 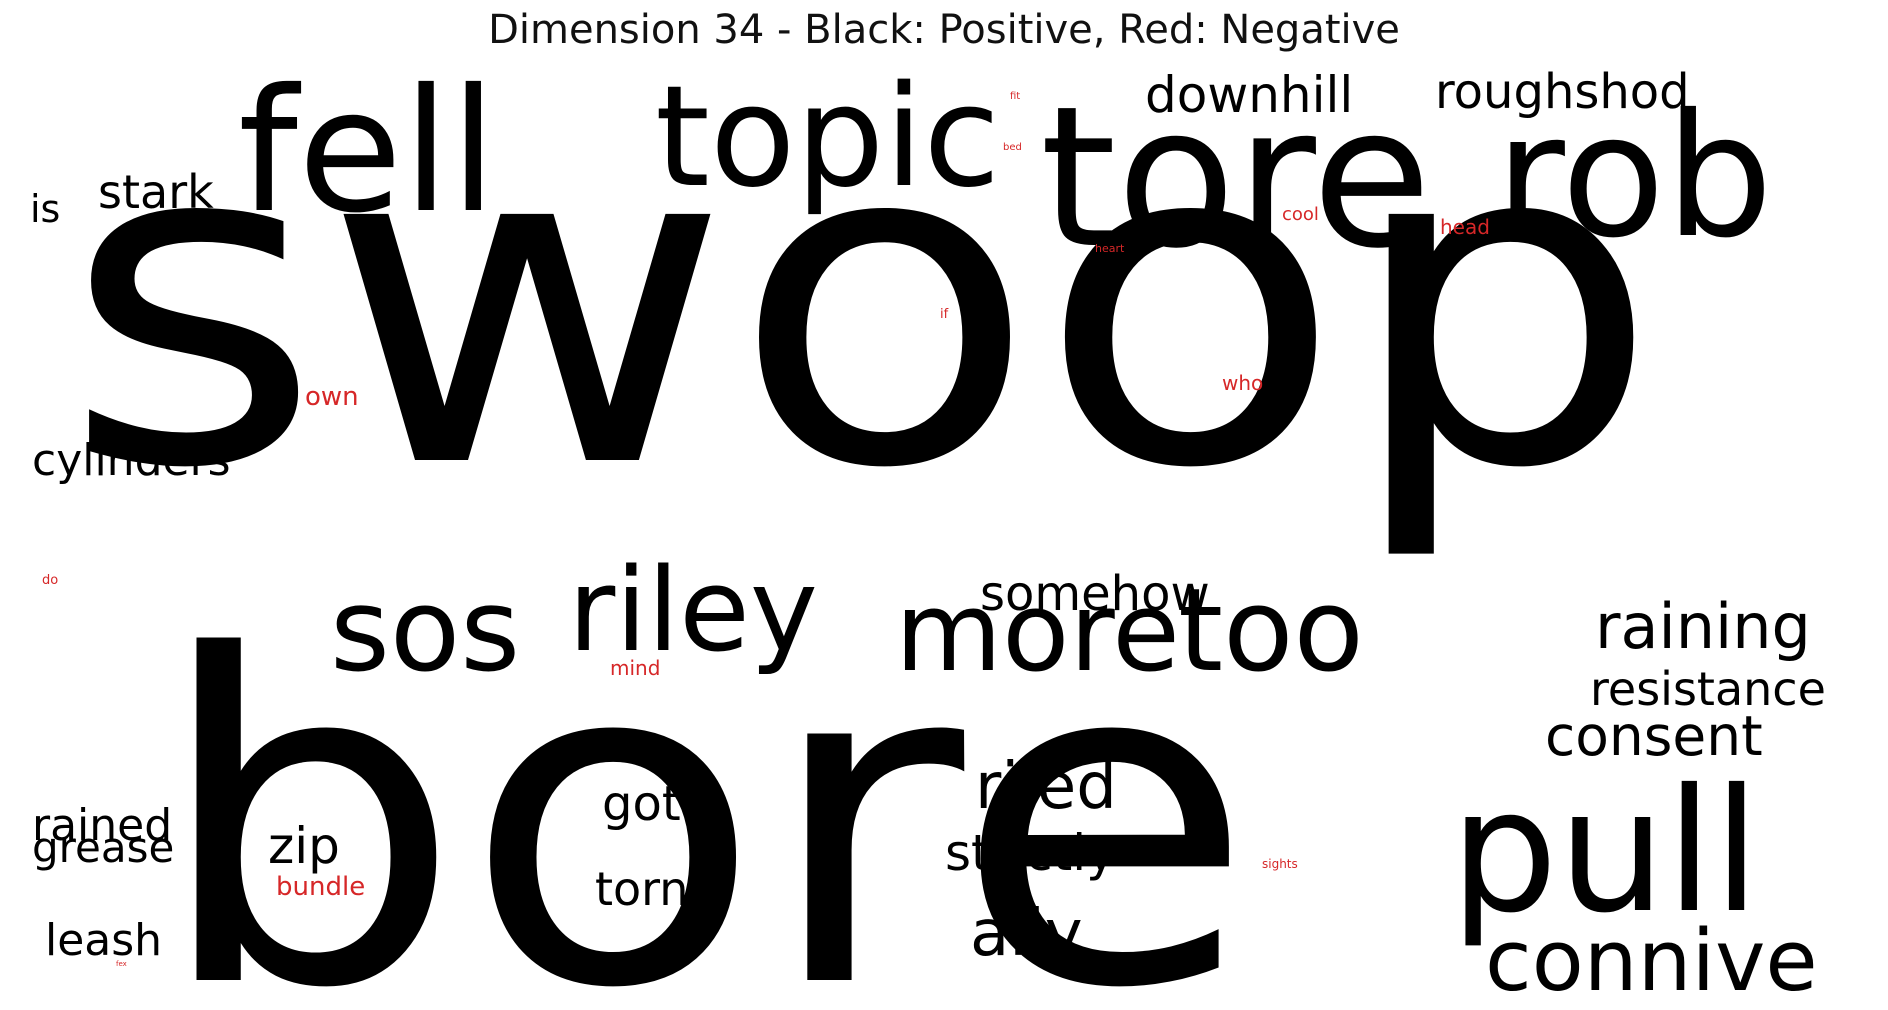 I want to click on word-ally: ally, so click(x=1026, y=934).